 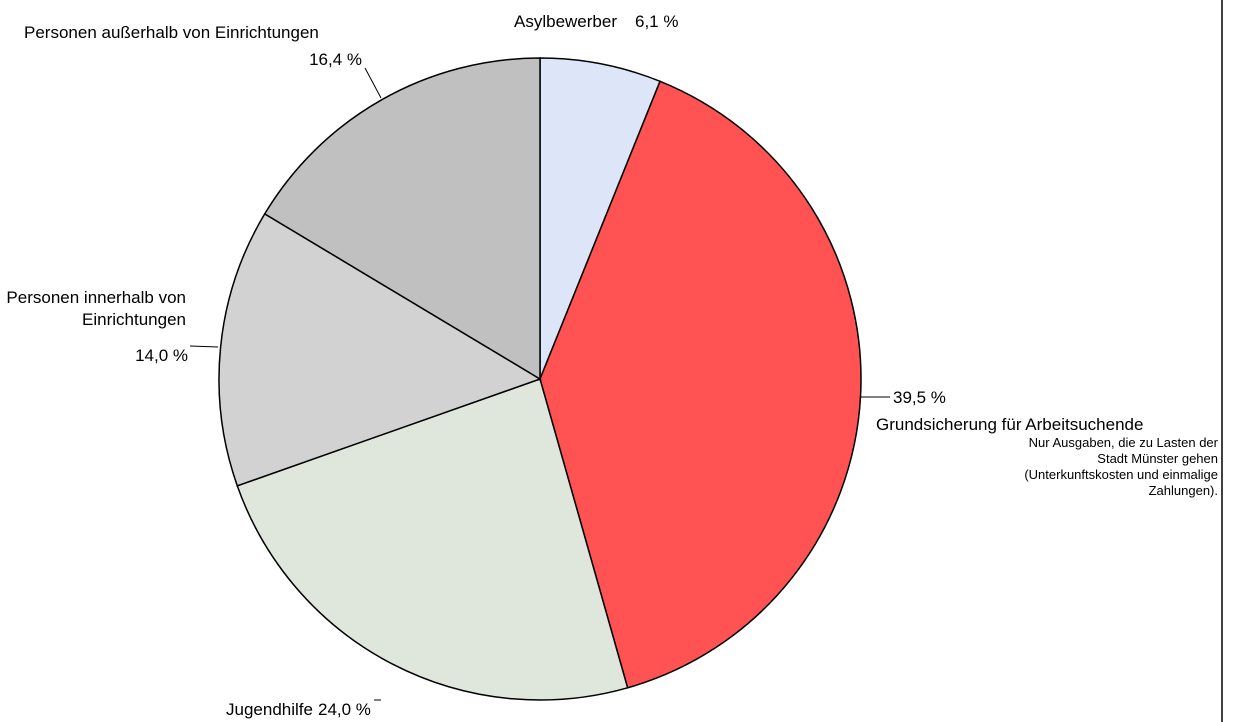 I want to click on value-label: 6,1 %, so click(x=657, y=21).